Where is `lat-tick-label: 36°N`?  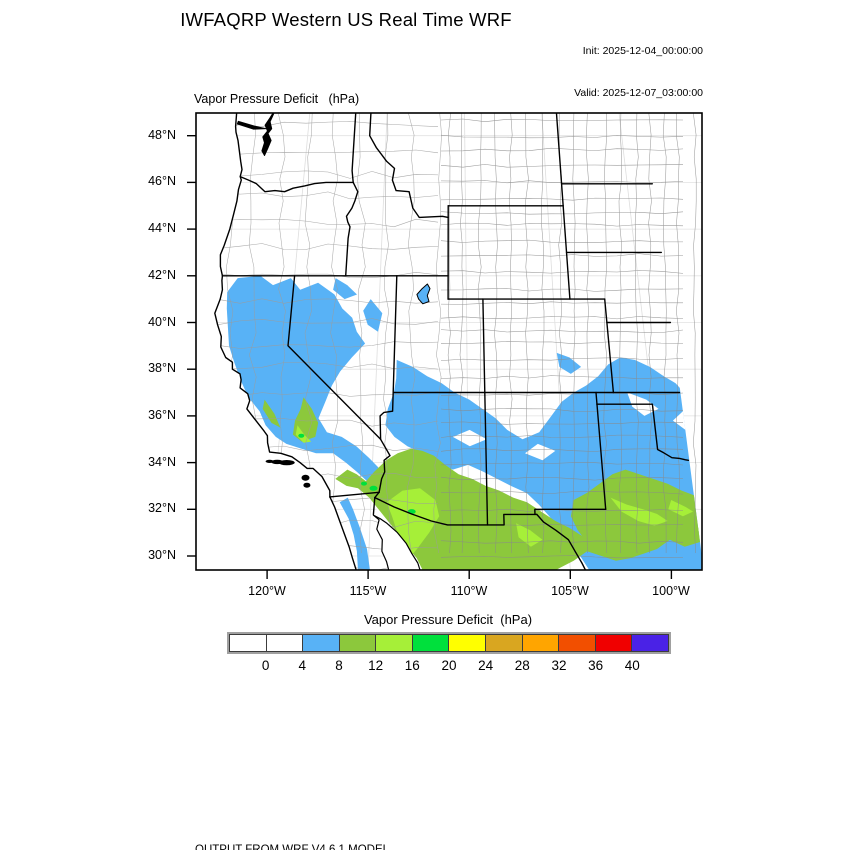
lat-tick-label: 36°N is located at coordinates (162, 415).